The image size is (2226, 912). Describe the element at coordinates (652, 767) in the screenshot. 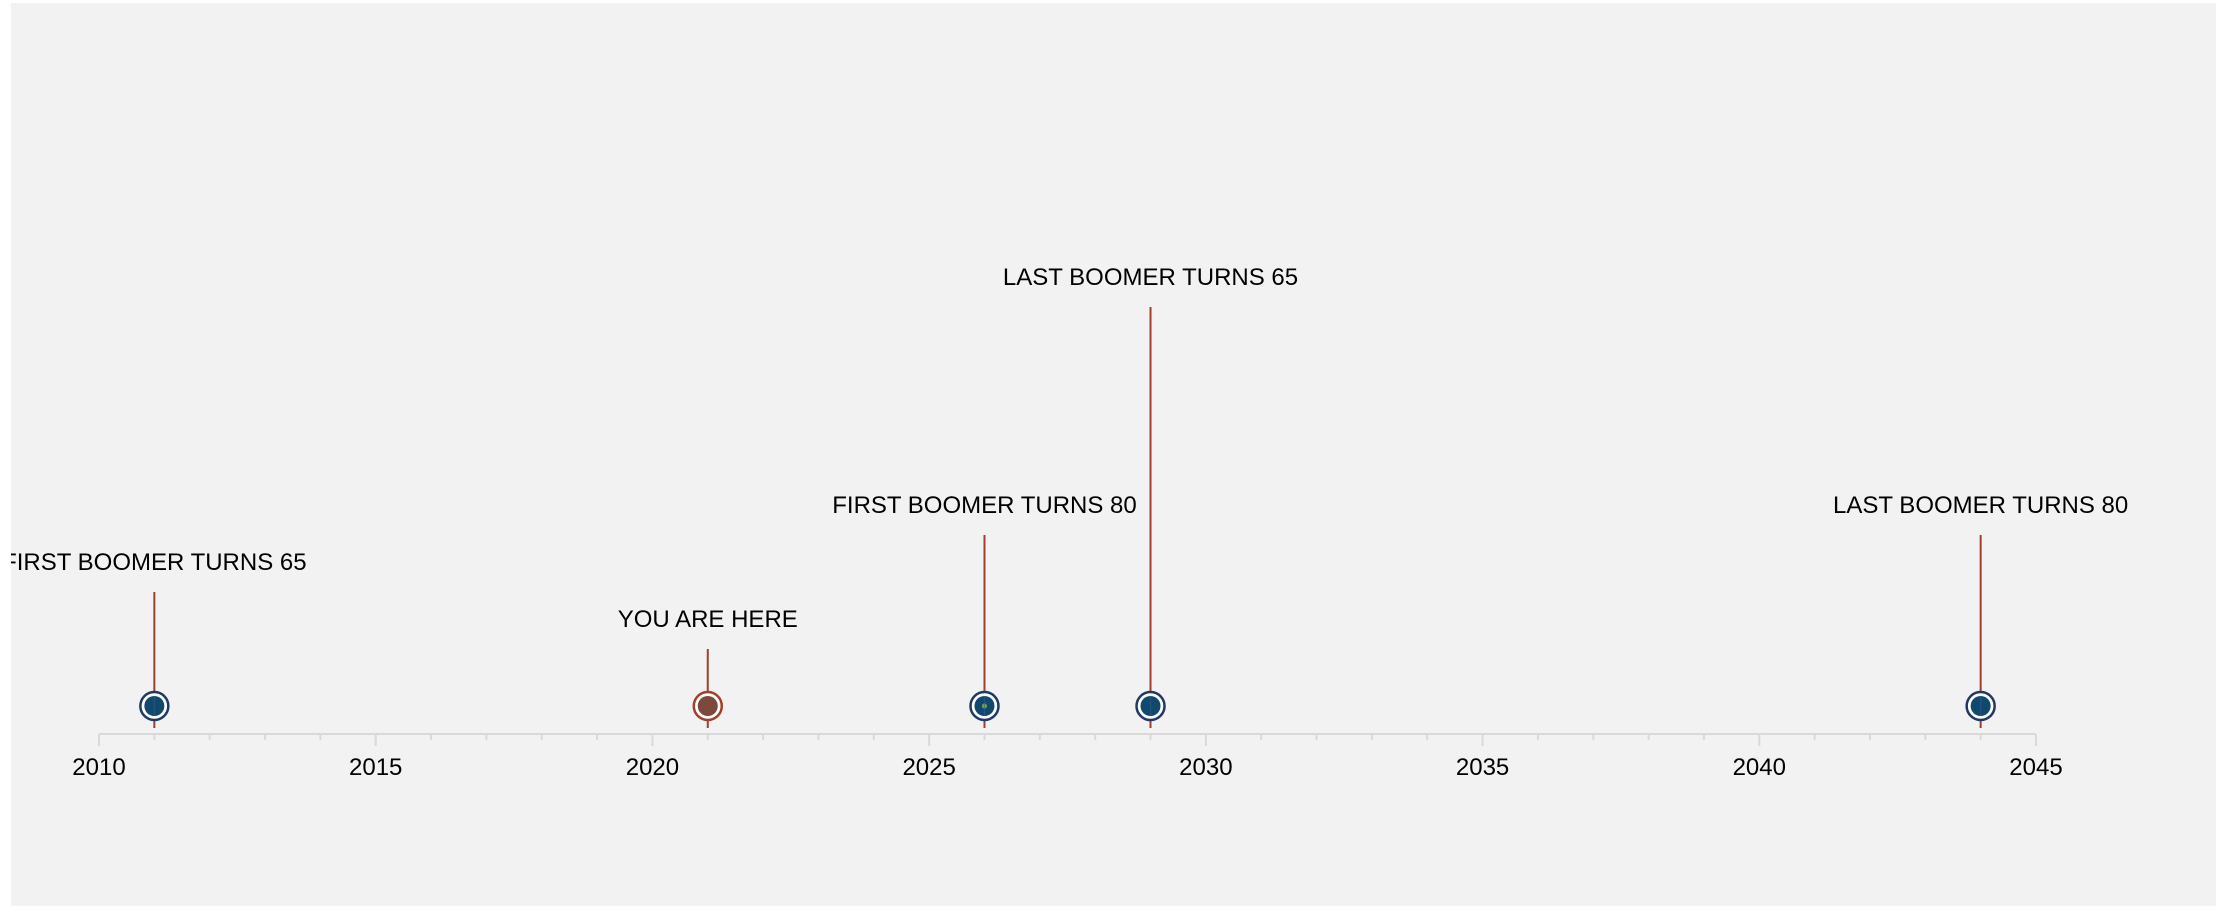

I see `x-tick-label: 2020` at that location.